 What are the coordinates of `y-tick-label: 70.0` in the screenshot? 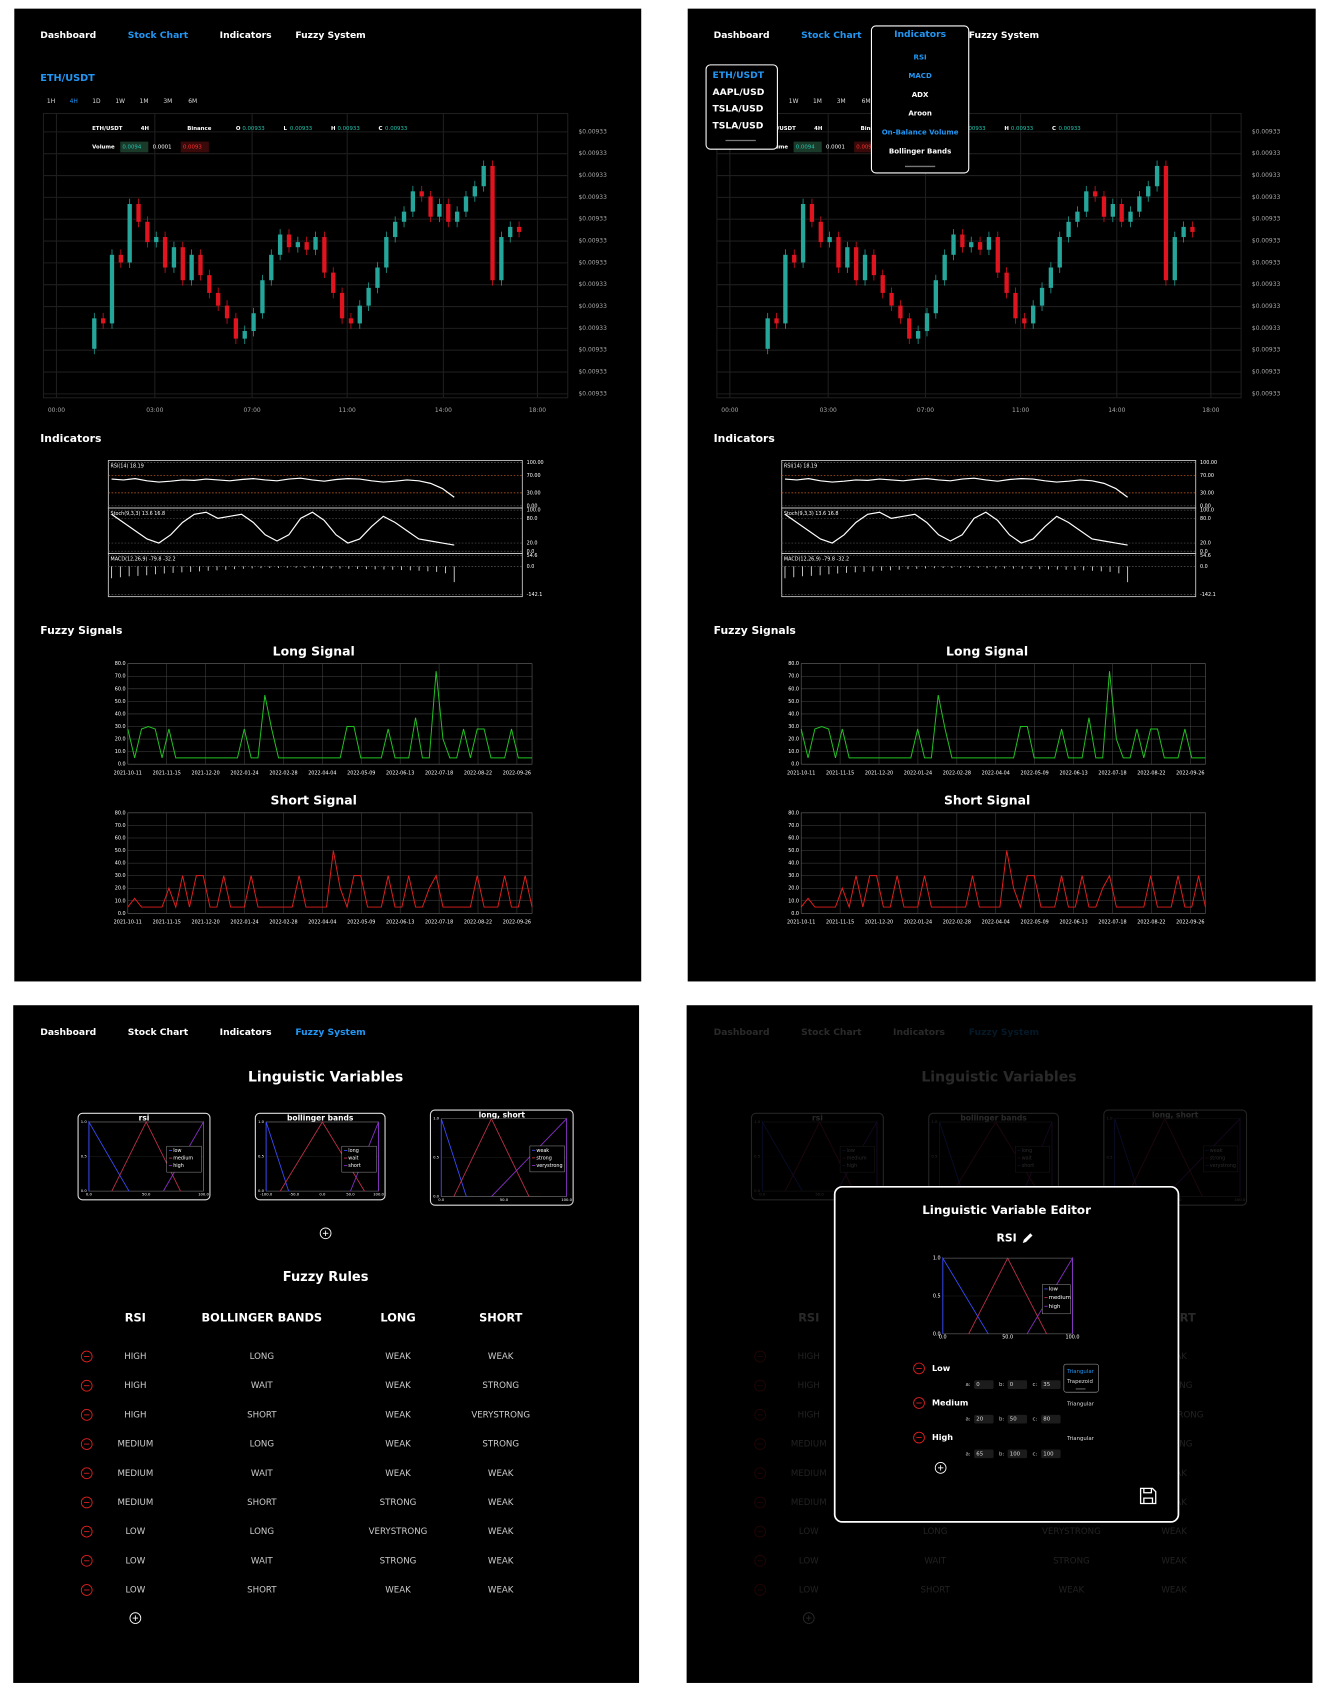 It's located at (120, 826).